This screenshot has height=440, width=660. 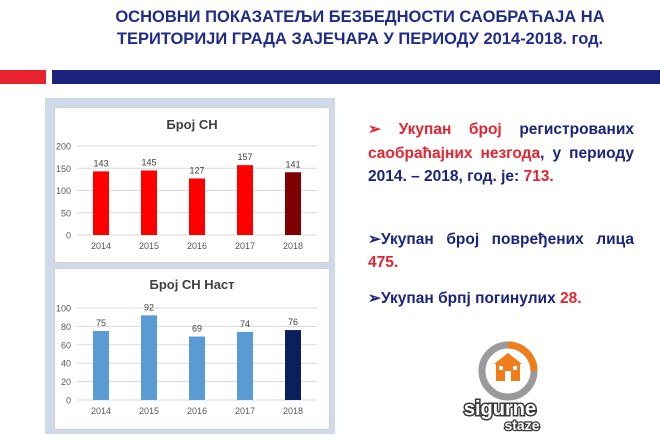 I want to click on bullet-1-value: 713., so click(x=538, y=176).